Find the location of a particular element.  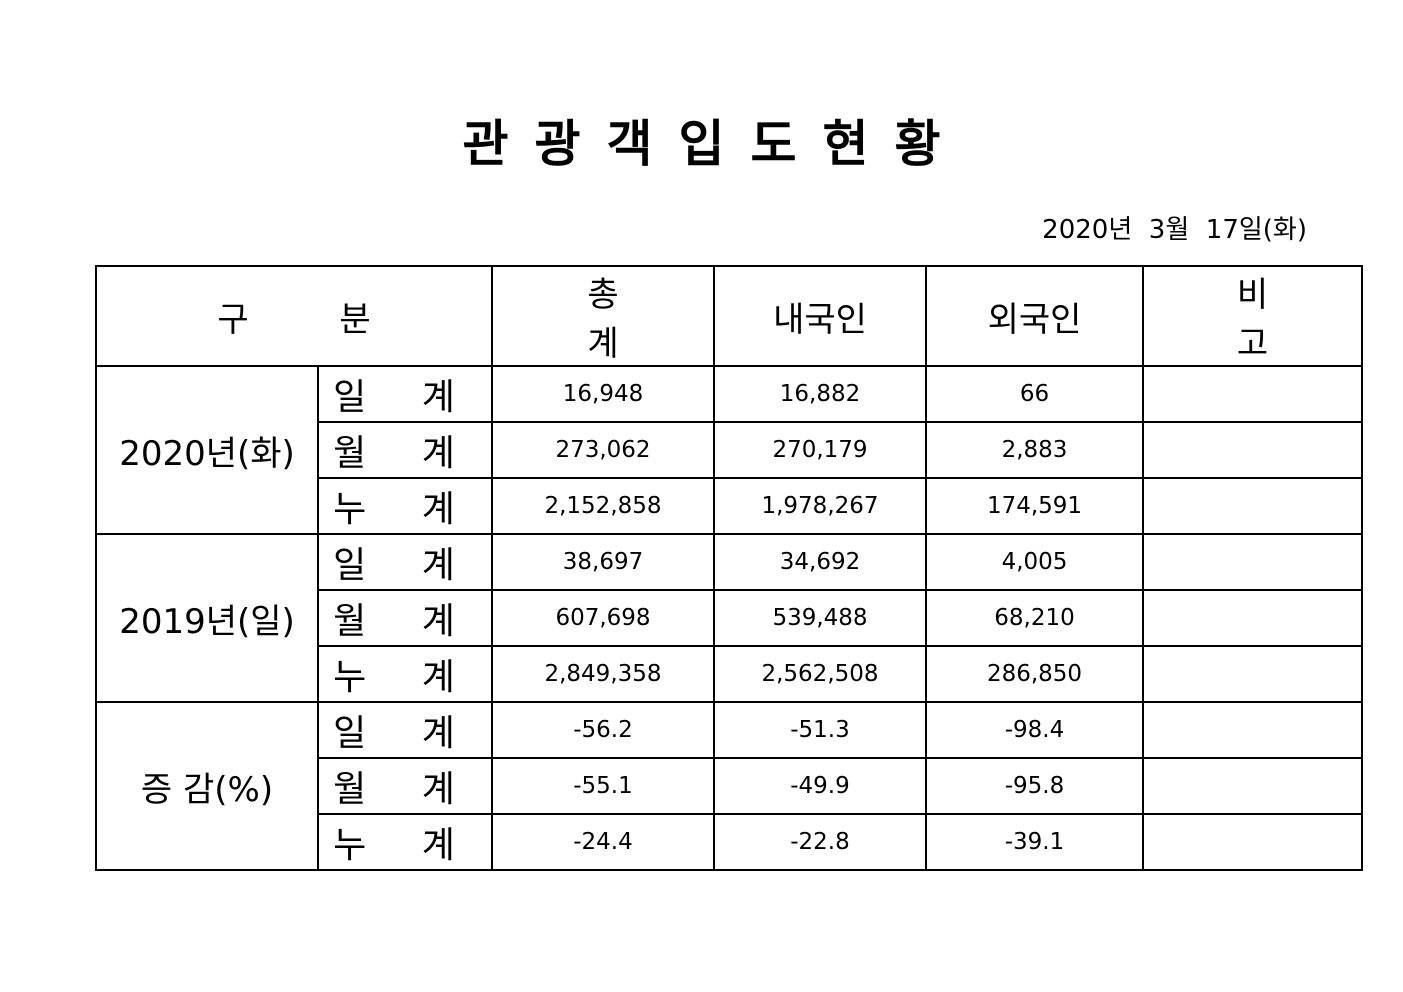

table-row: 월 계 -55.1 -49.9 -95.8 is located at coordinates (729, 786).